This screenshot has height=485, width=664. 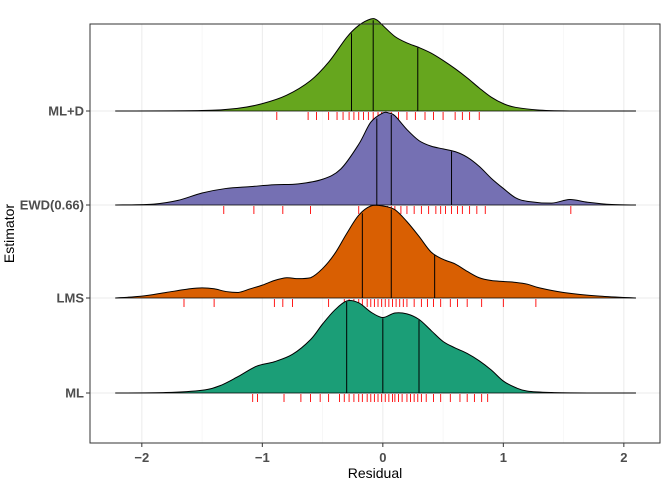 I want to click on x-axis: −2 −1 0 1 2, so click(x=380, y=454).